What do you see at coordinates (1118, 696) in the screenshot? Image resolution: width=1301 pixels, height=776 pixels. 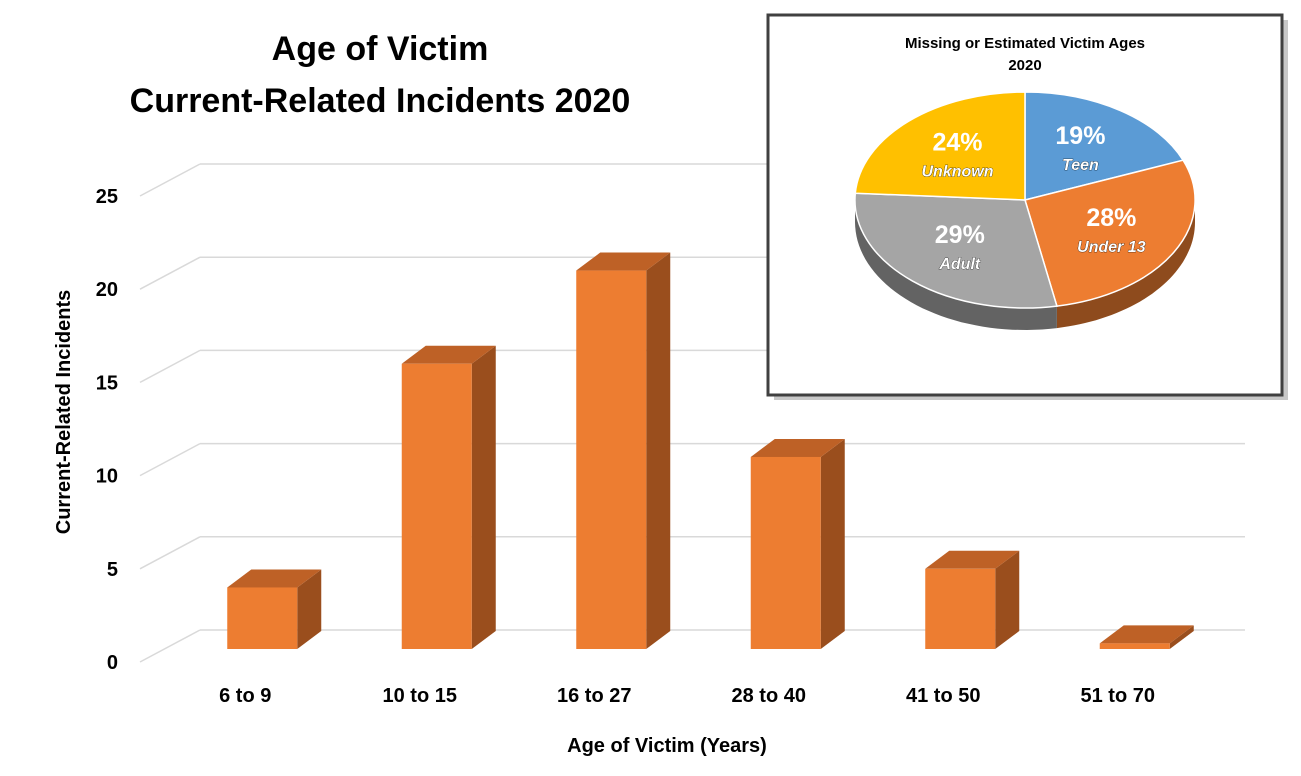 I see `x-tick-label: 51 to 70` at bounding box center [1118, 696].